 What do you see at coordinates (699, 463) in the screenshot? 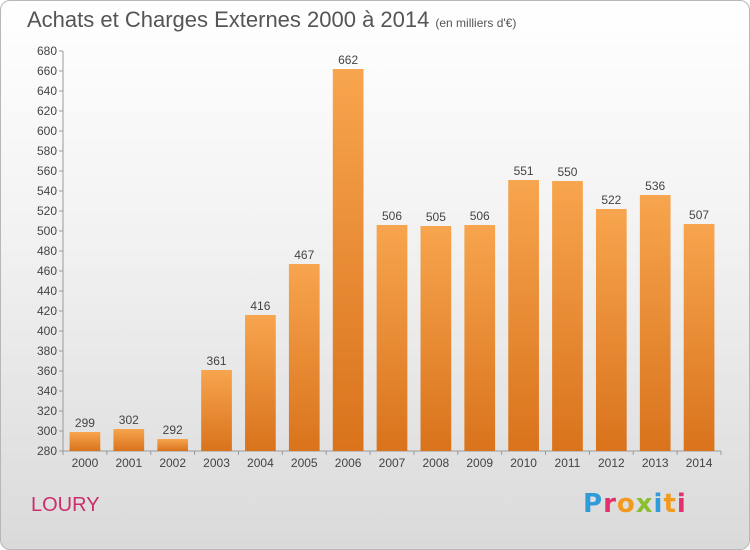
I see `x-tick-label: 2014` at bounding box center [699, 463].